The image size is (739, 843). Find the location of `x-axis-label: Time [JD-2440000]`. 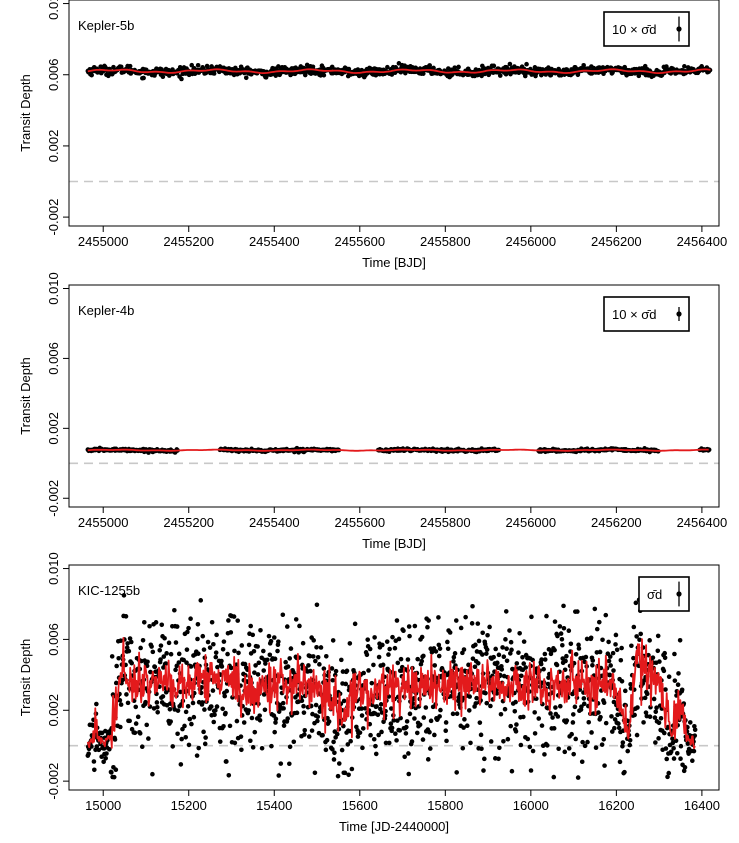

x-axis-label: Time [JD-2440000] is located at coordinates (394, 826).